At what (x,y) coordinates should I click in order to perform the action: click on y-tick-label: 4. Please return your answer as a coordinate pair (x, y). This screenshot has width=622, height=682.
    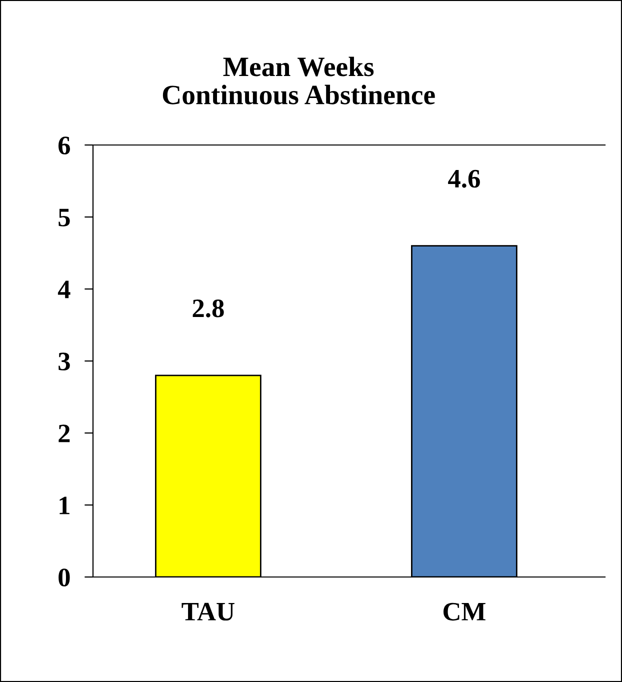
    Looking at the image, I should click on (64, 289).